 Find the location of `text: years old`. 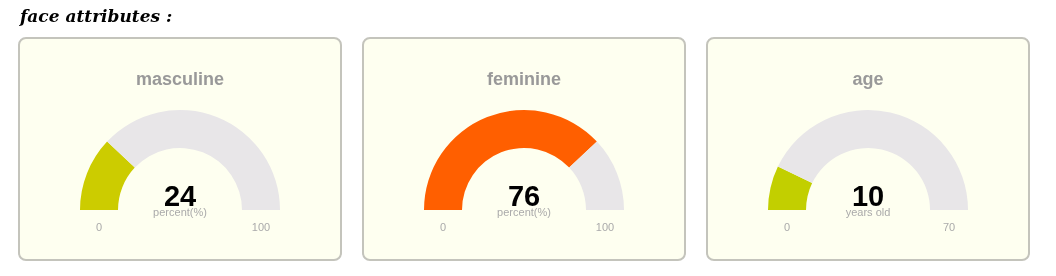

text: years old is located at coordinates (868, 212).